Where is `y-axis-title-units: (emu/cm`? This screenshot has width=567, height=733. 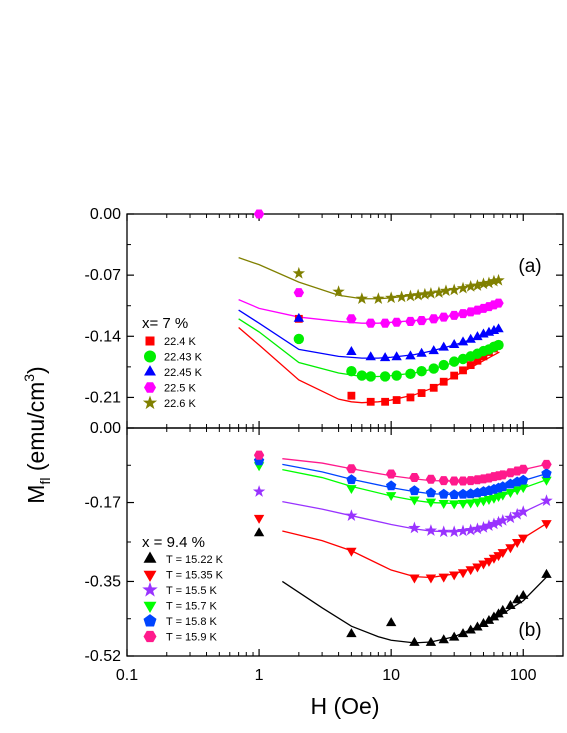
y-axis-title-units: (emu/cm is located at coordinates (36, 430).